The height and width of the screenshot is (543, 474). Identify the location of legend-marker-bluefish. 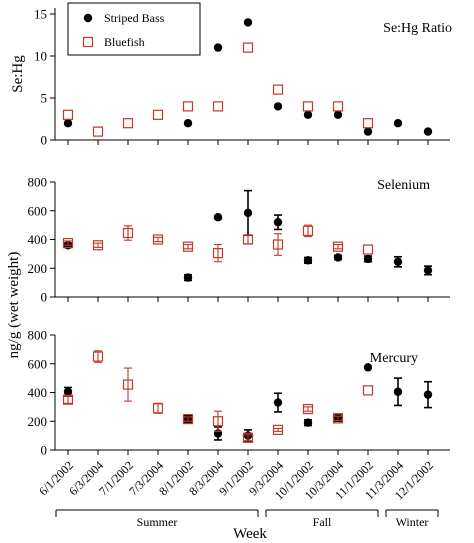
(88, 42).